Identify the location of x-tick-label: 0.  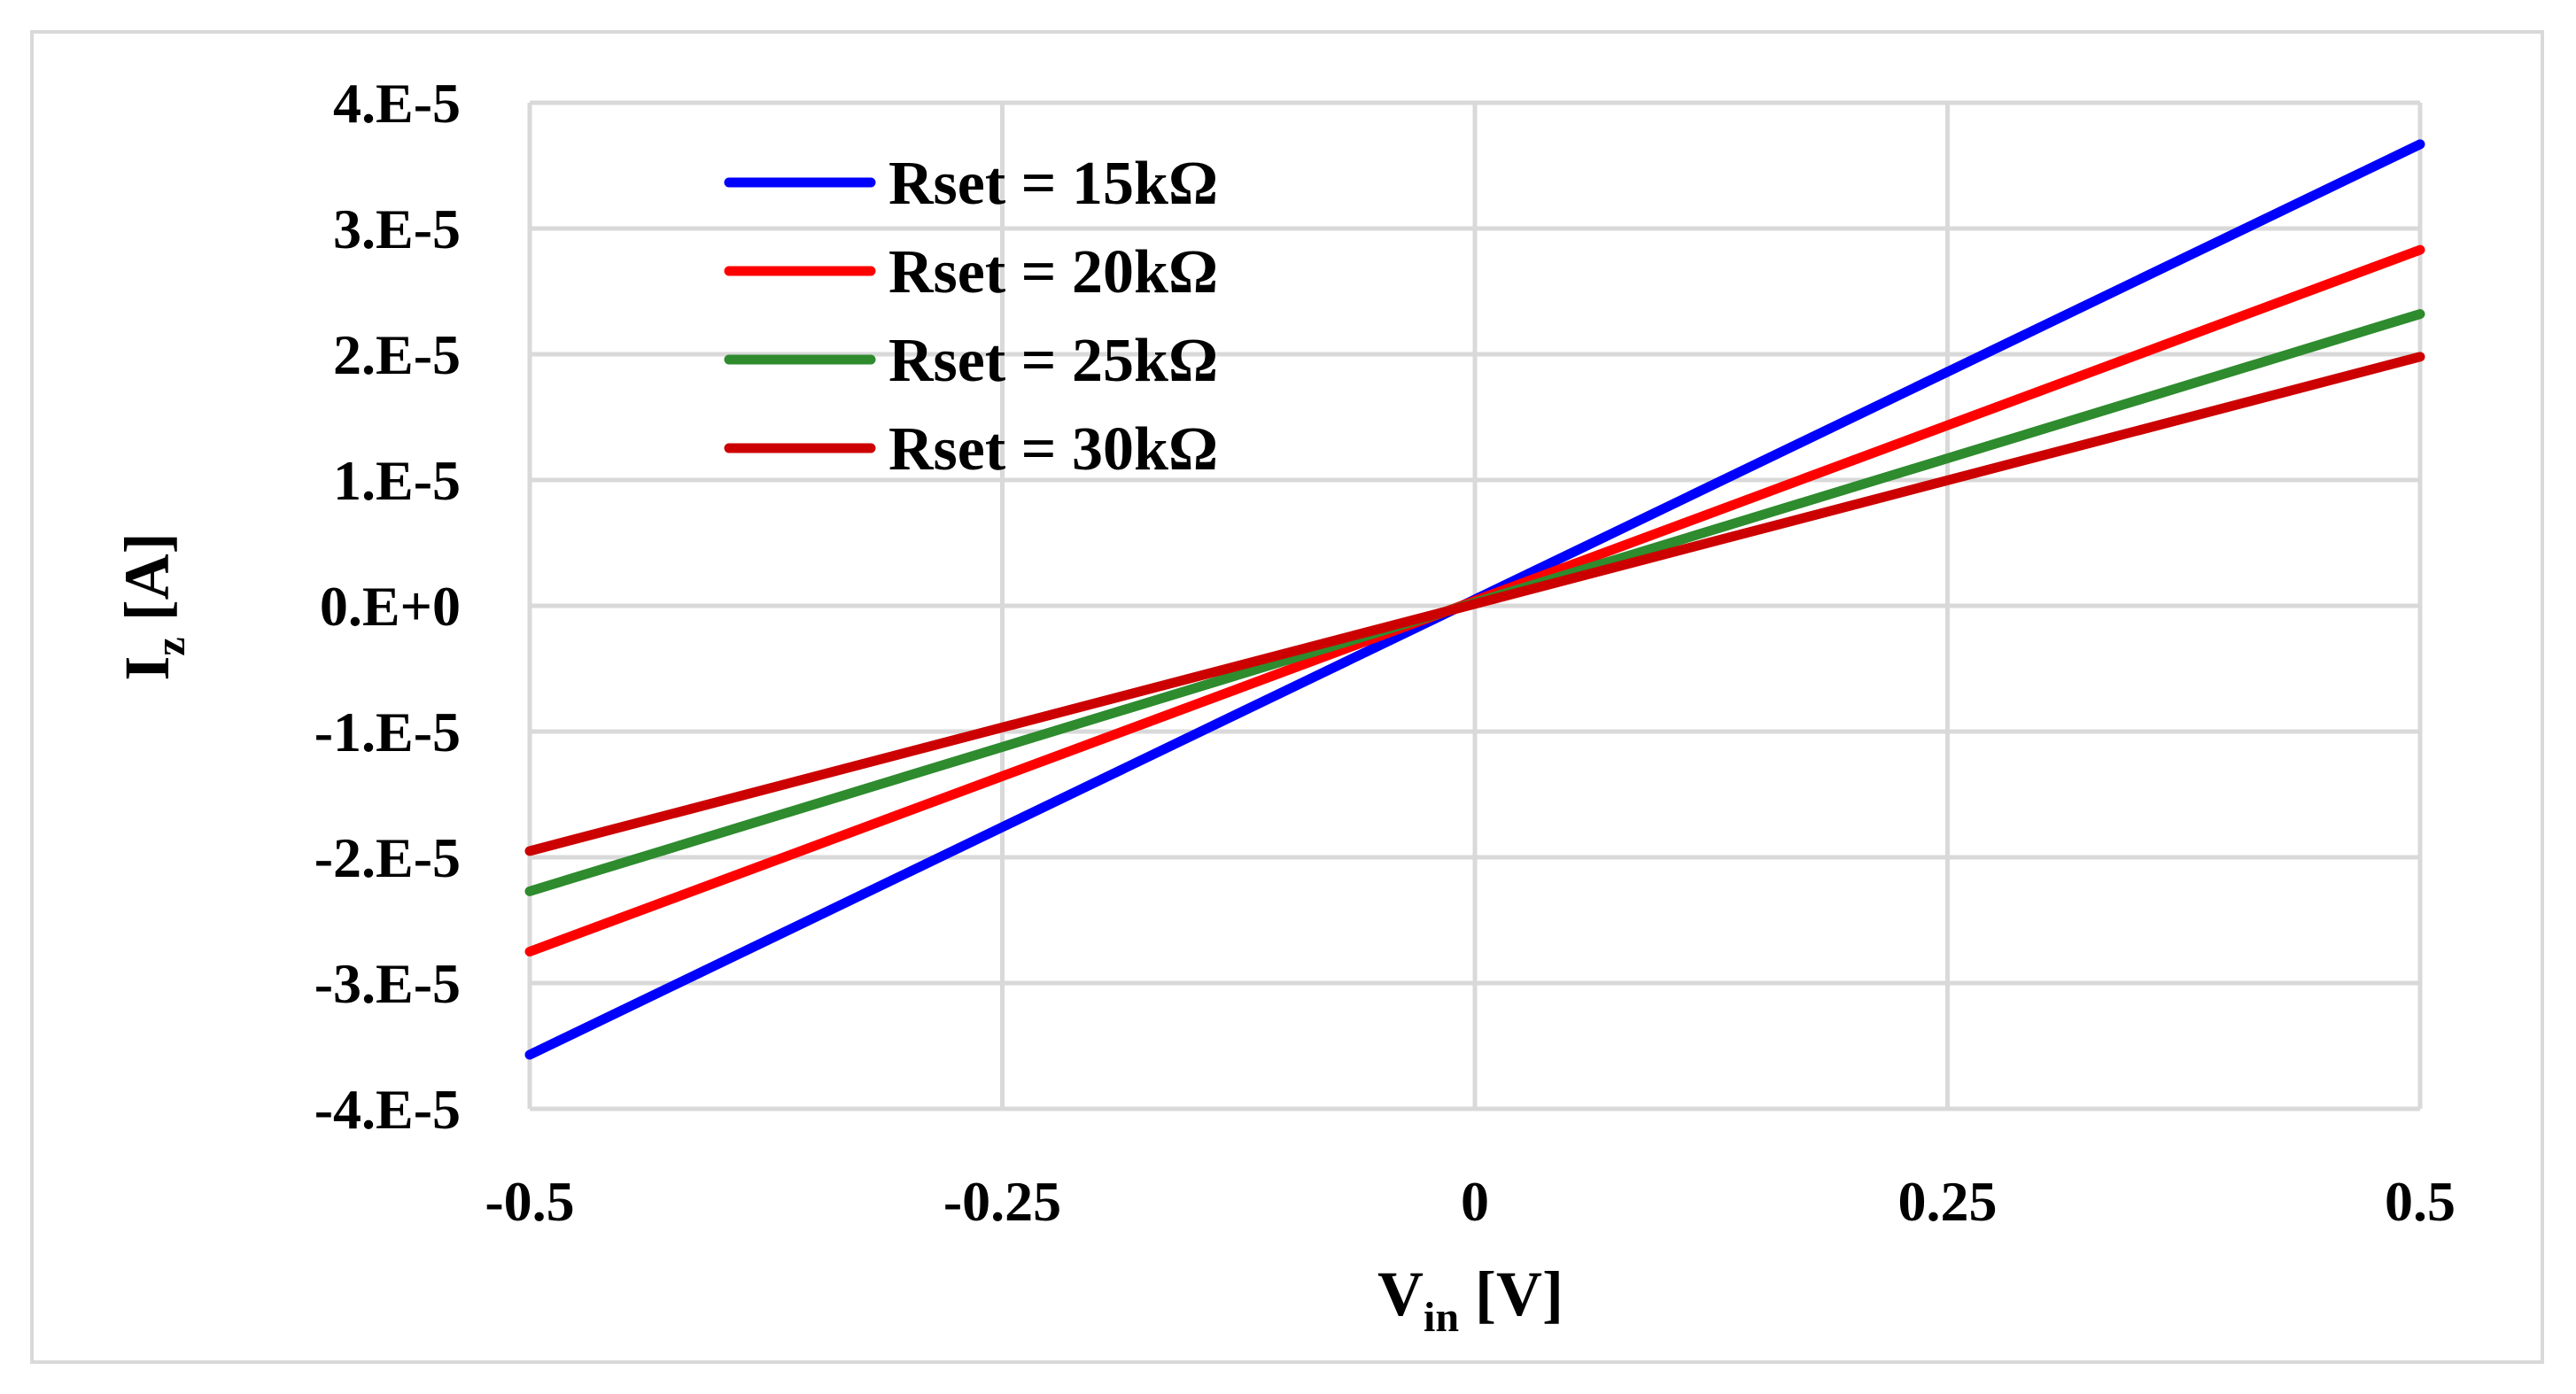
(1475, 1201).